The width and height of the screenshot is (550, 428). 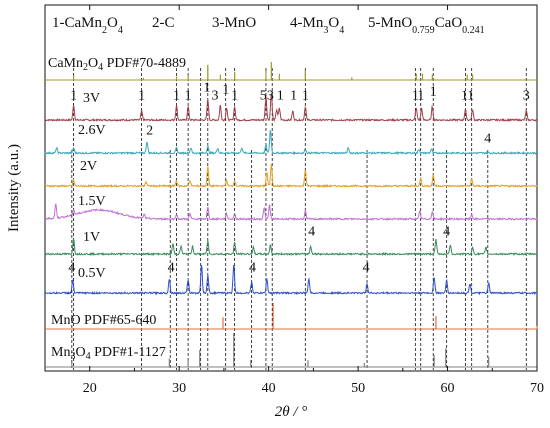 I want to click on series-label: 1V, so click(x=91, y=237).